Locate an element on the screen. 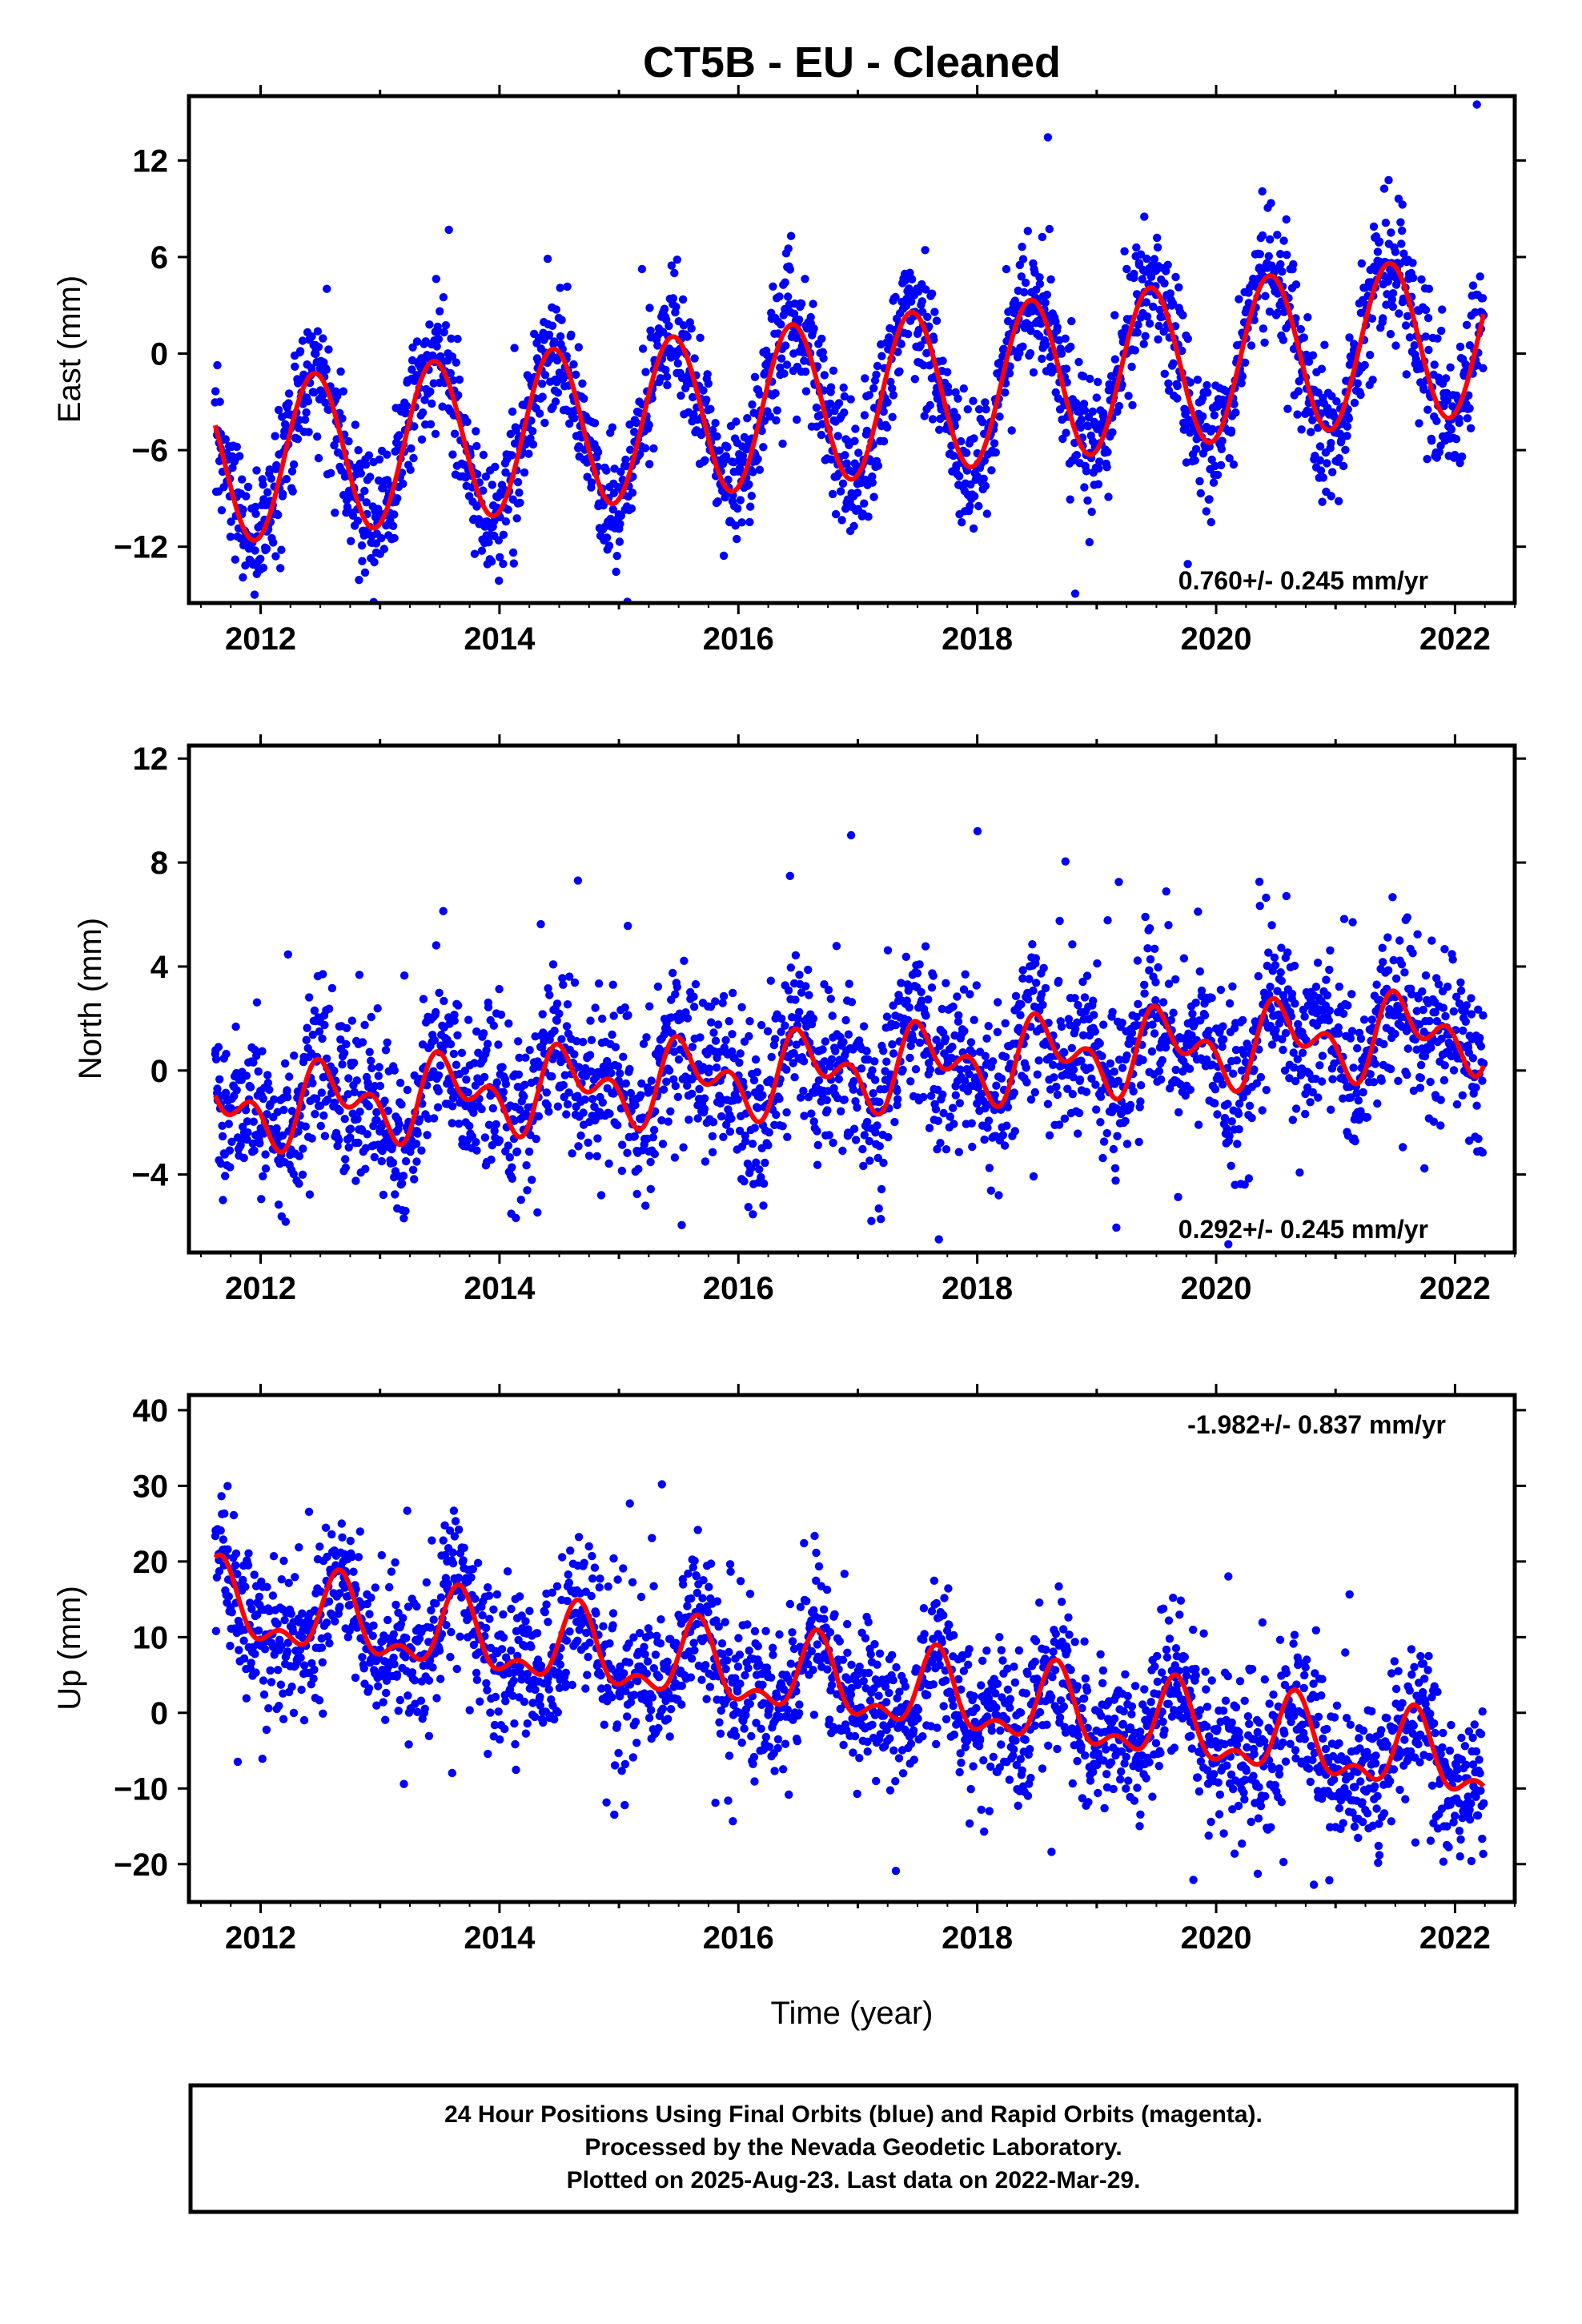 This screenshot has height=2324, width=1582. x-tick-label: 2020 is located at coordinates (1217, 639).